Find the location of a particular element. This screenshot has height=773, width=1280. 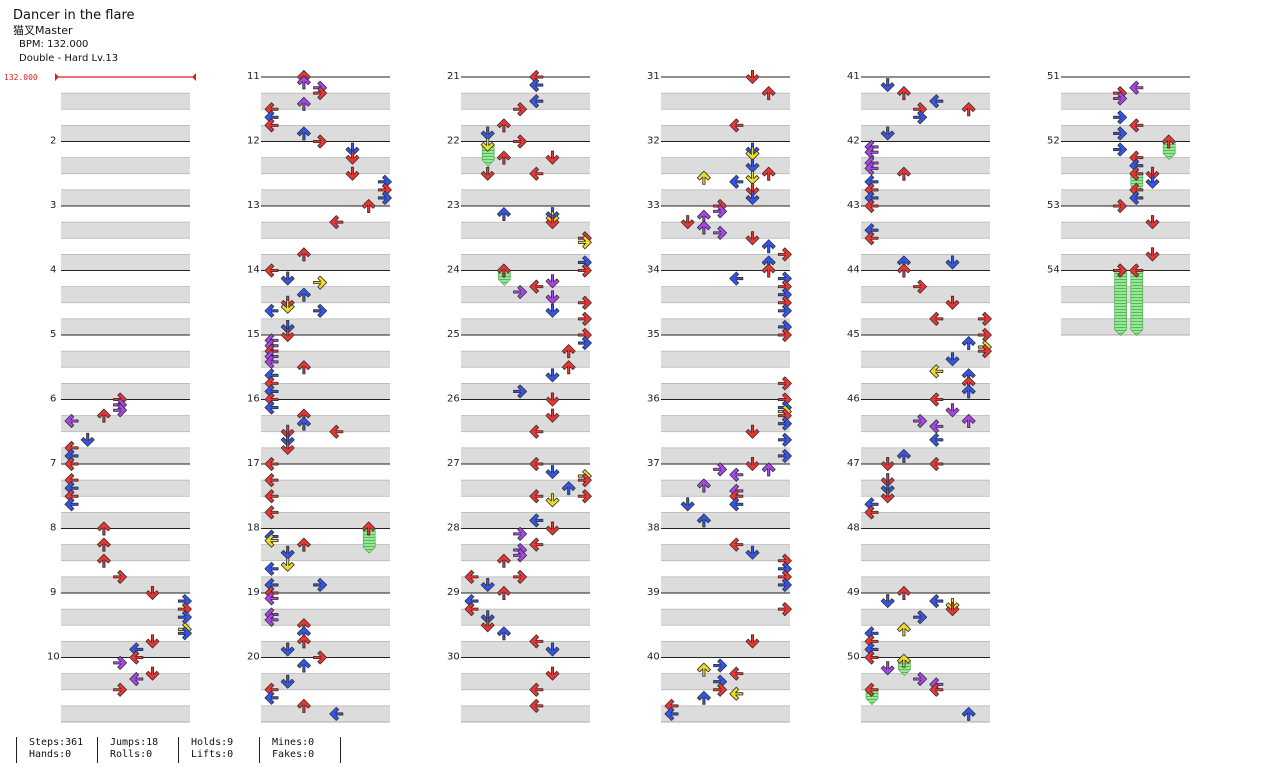

measure-number: 52 is located at coordinates (1053, 141).